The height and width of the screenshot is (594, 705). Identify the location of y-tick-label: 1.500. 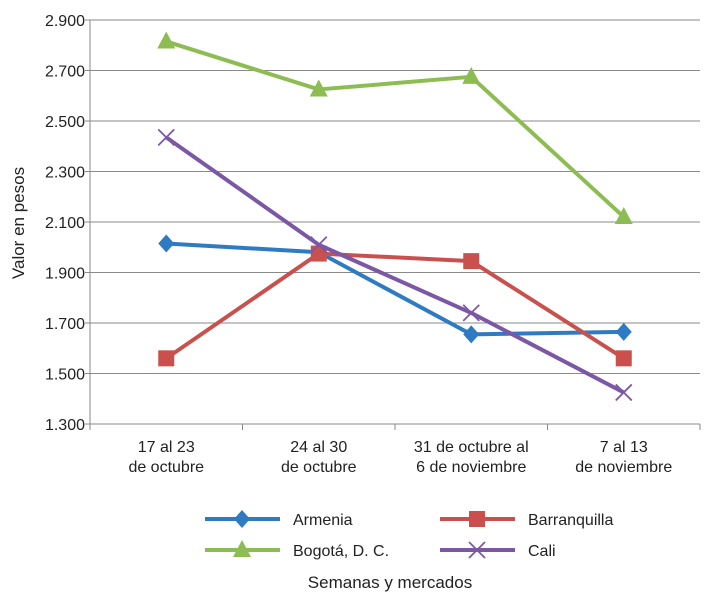
(65, 375).